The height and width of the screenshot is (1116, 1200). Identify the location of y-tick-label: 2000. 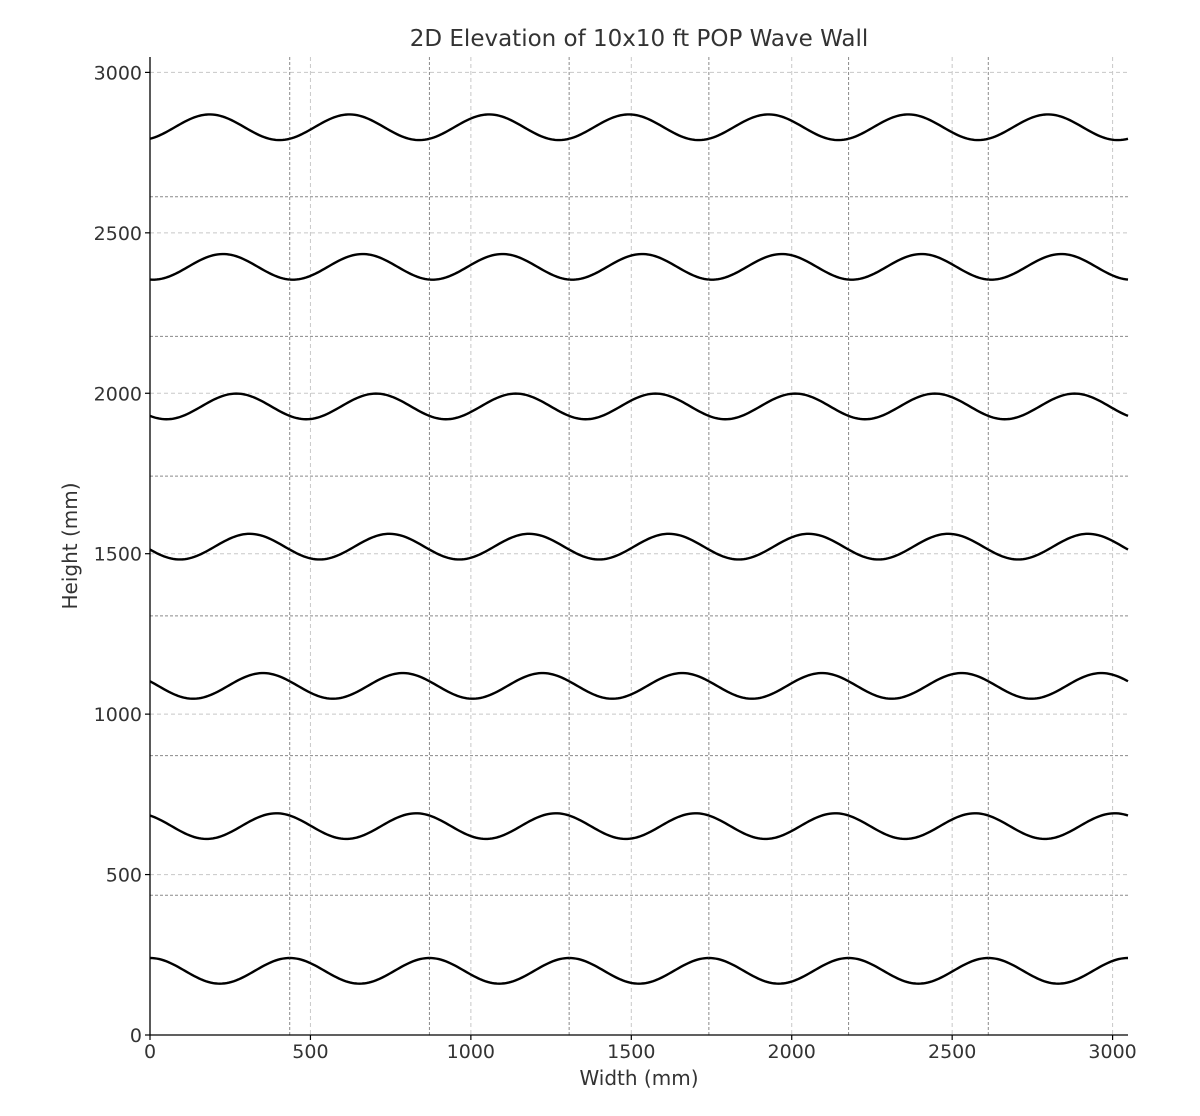
(118, 394).